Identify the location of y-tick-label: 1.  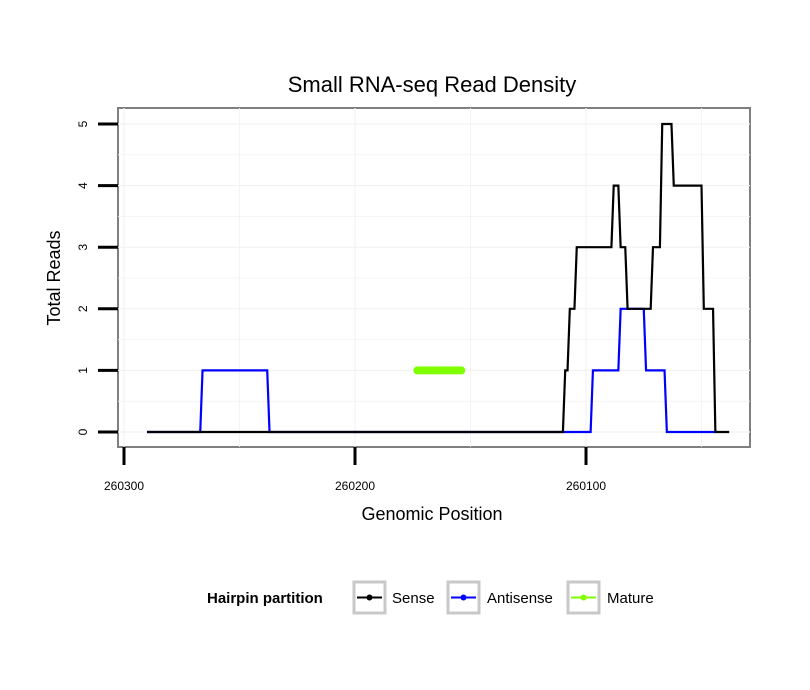
(83, 370).